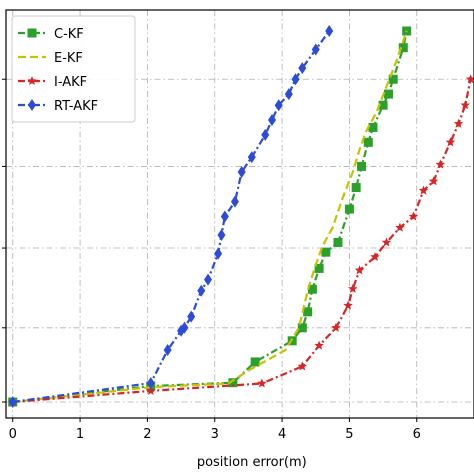 This screenshot has width=474, height=474. I want to click on legend-label: RT-AKF, so click(76, 106).